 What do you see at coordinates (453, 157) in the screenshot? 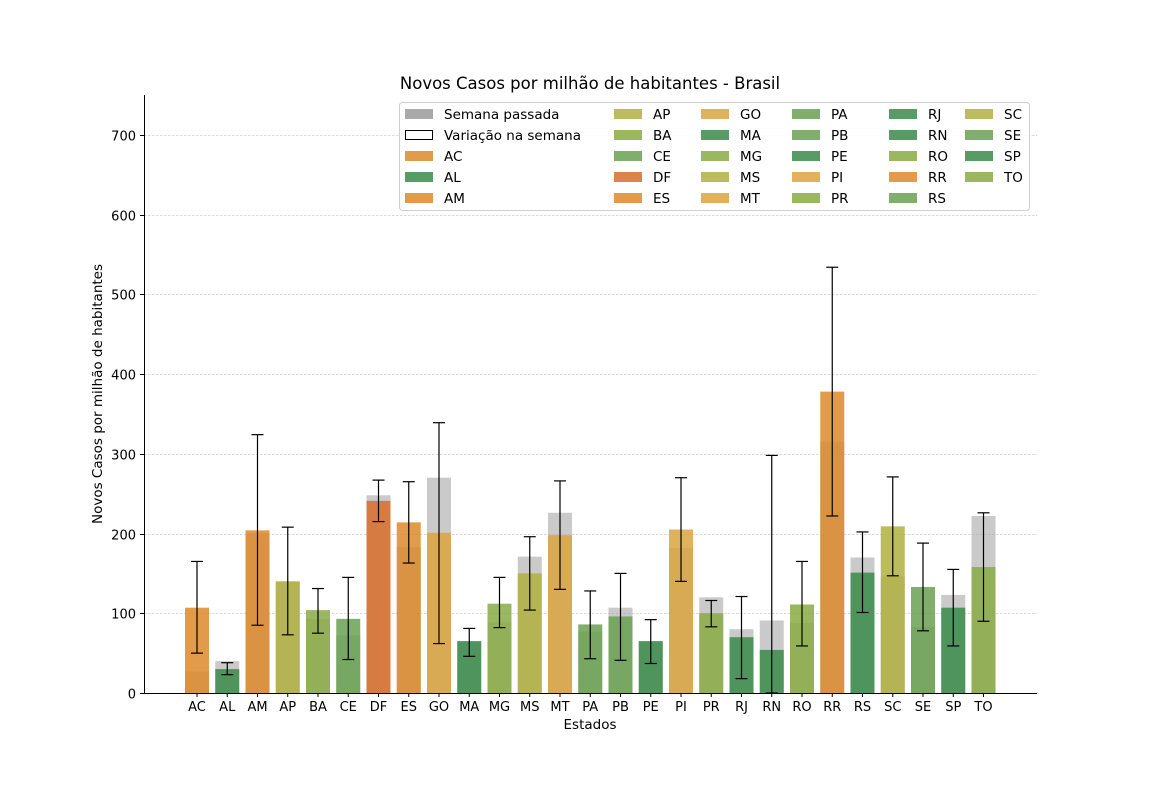
I see `legend-label-ac: AC` at bounding box center [453, 157].